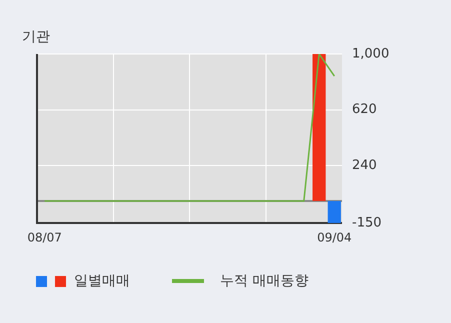  I want to click on legend-label: 일별매매, so click(102, 281).